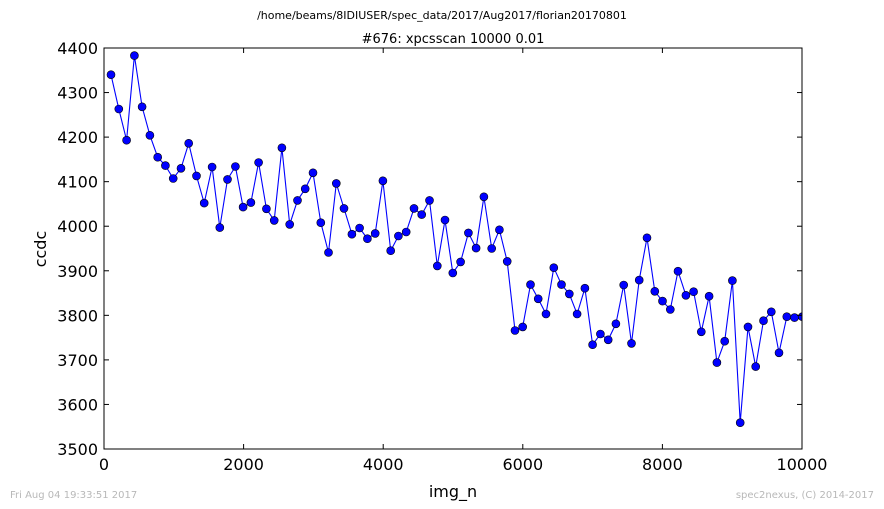  I want to click on y-tick-label: 3500, so click(77, 449).